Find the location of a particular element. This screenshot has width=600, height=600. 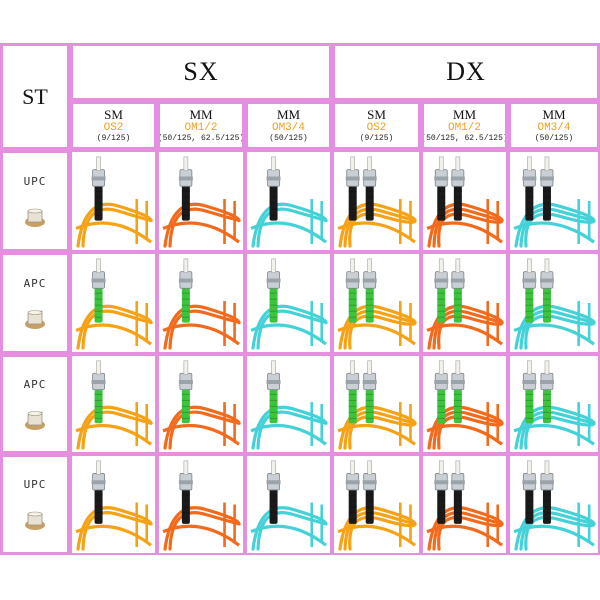

group-header-dx: DX is located at coordinates (466, 72).